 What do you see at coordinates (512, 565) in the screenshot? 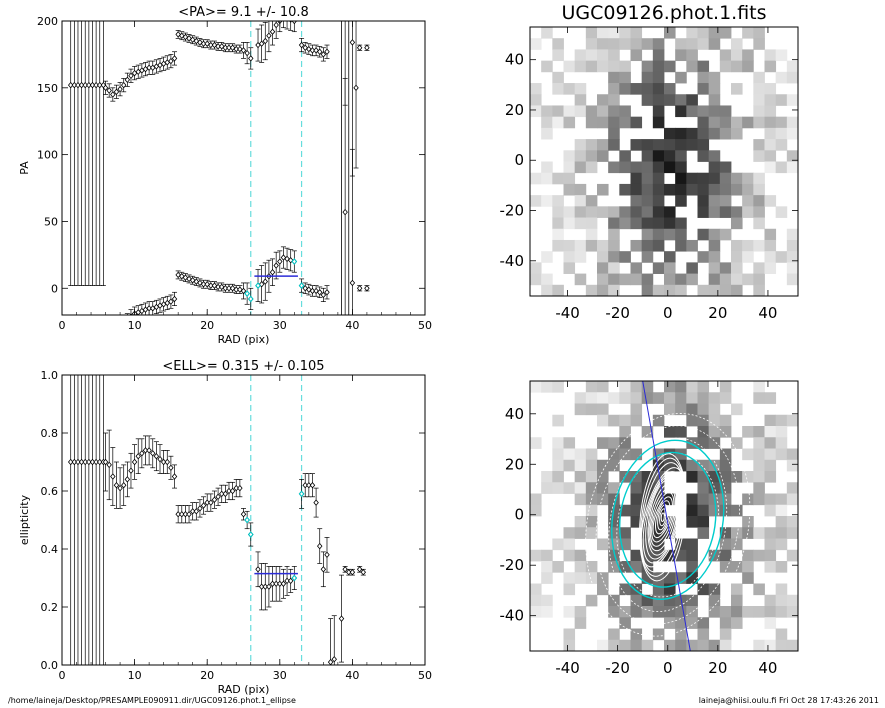
I see `y-tick-label: -20` at bounding box center [512, 565].